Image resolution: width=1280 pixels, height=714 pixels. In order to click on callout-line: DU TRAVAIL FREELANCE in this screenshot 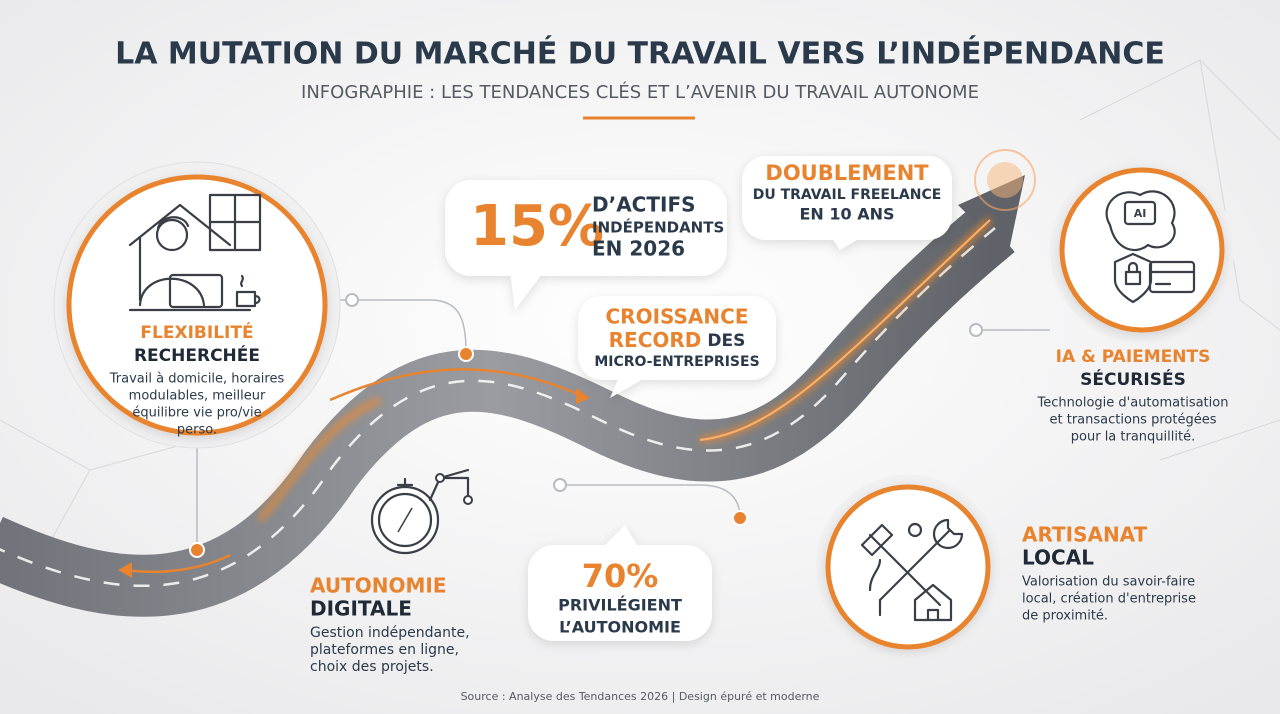, I will do `click(847, 195)`.